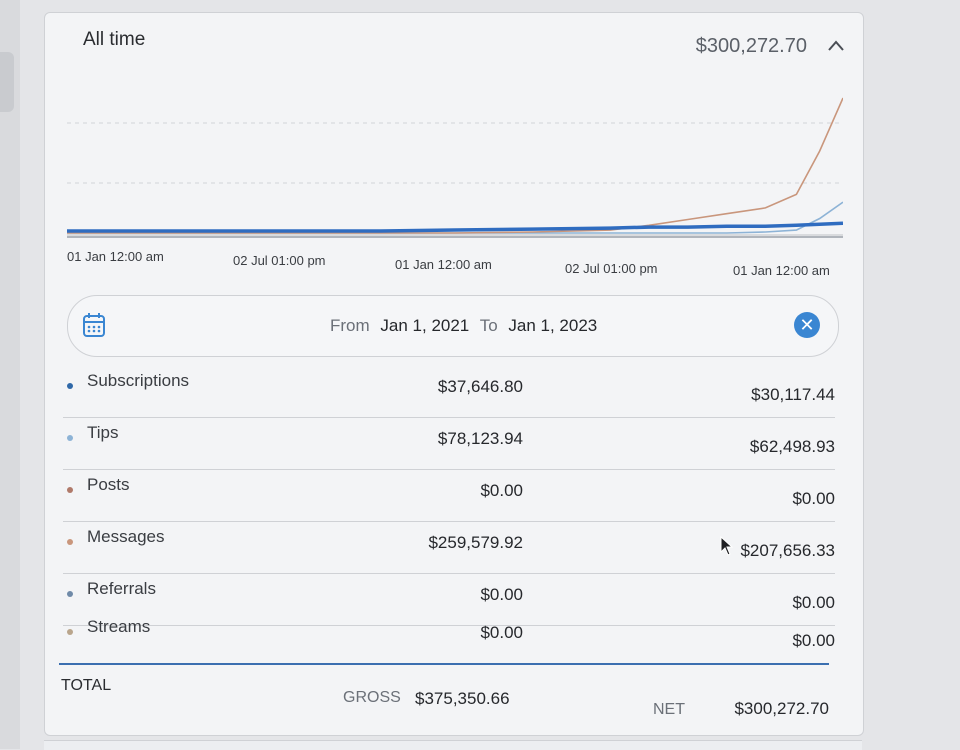  Describe the element at coordinates (793, 394) in the screenshot. I see `net-amount: $30,117.44` at that location.